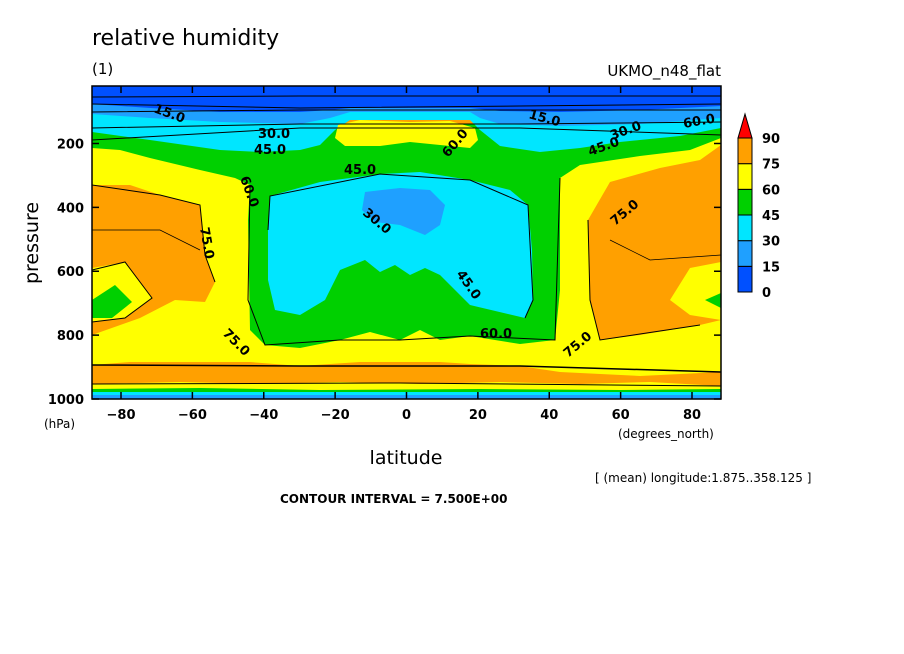 This screenshot has width=904, height=654. I want to click on upper-moist-island, so click(406, 134).